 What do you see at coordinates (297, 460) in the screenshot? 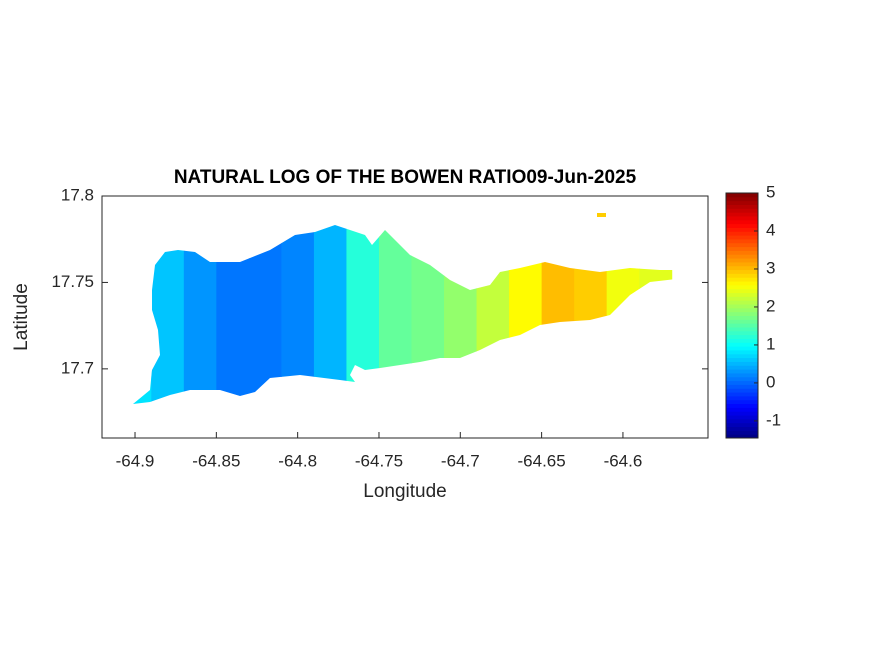
I see `x-tick-label: -64.8` at bounding box center [297, 460].